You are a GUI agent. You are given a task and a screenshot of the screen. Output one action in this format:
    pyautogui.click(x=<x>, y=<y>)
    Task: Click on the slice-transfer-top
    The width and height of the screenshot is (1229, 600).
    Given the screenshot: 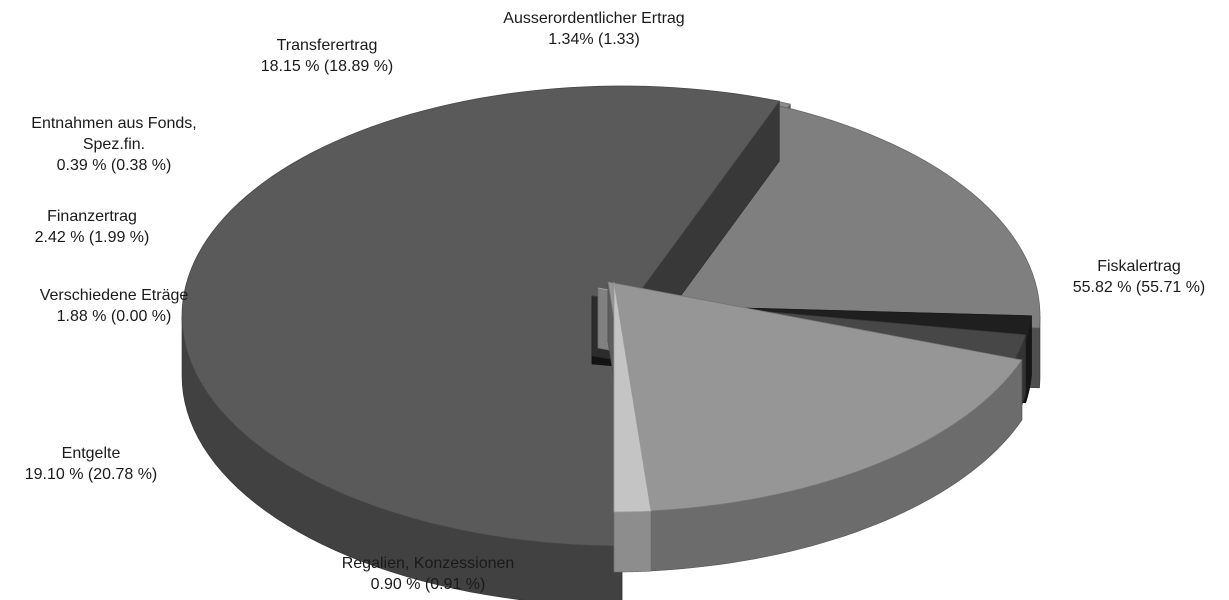 What is the action you would take?
    pyautogui.click(x=815, y=396)
    